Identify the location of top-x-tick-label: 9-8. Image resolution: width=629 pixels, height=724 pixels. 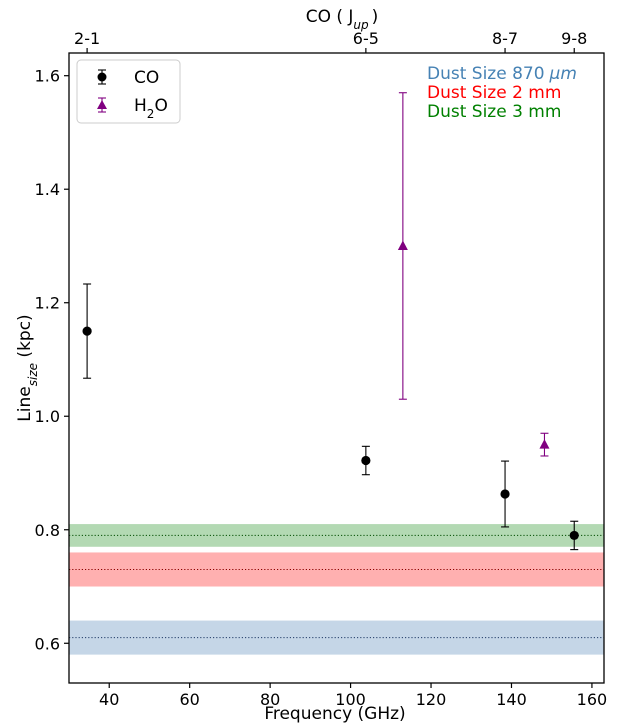
(574, 38).